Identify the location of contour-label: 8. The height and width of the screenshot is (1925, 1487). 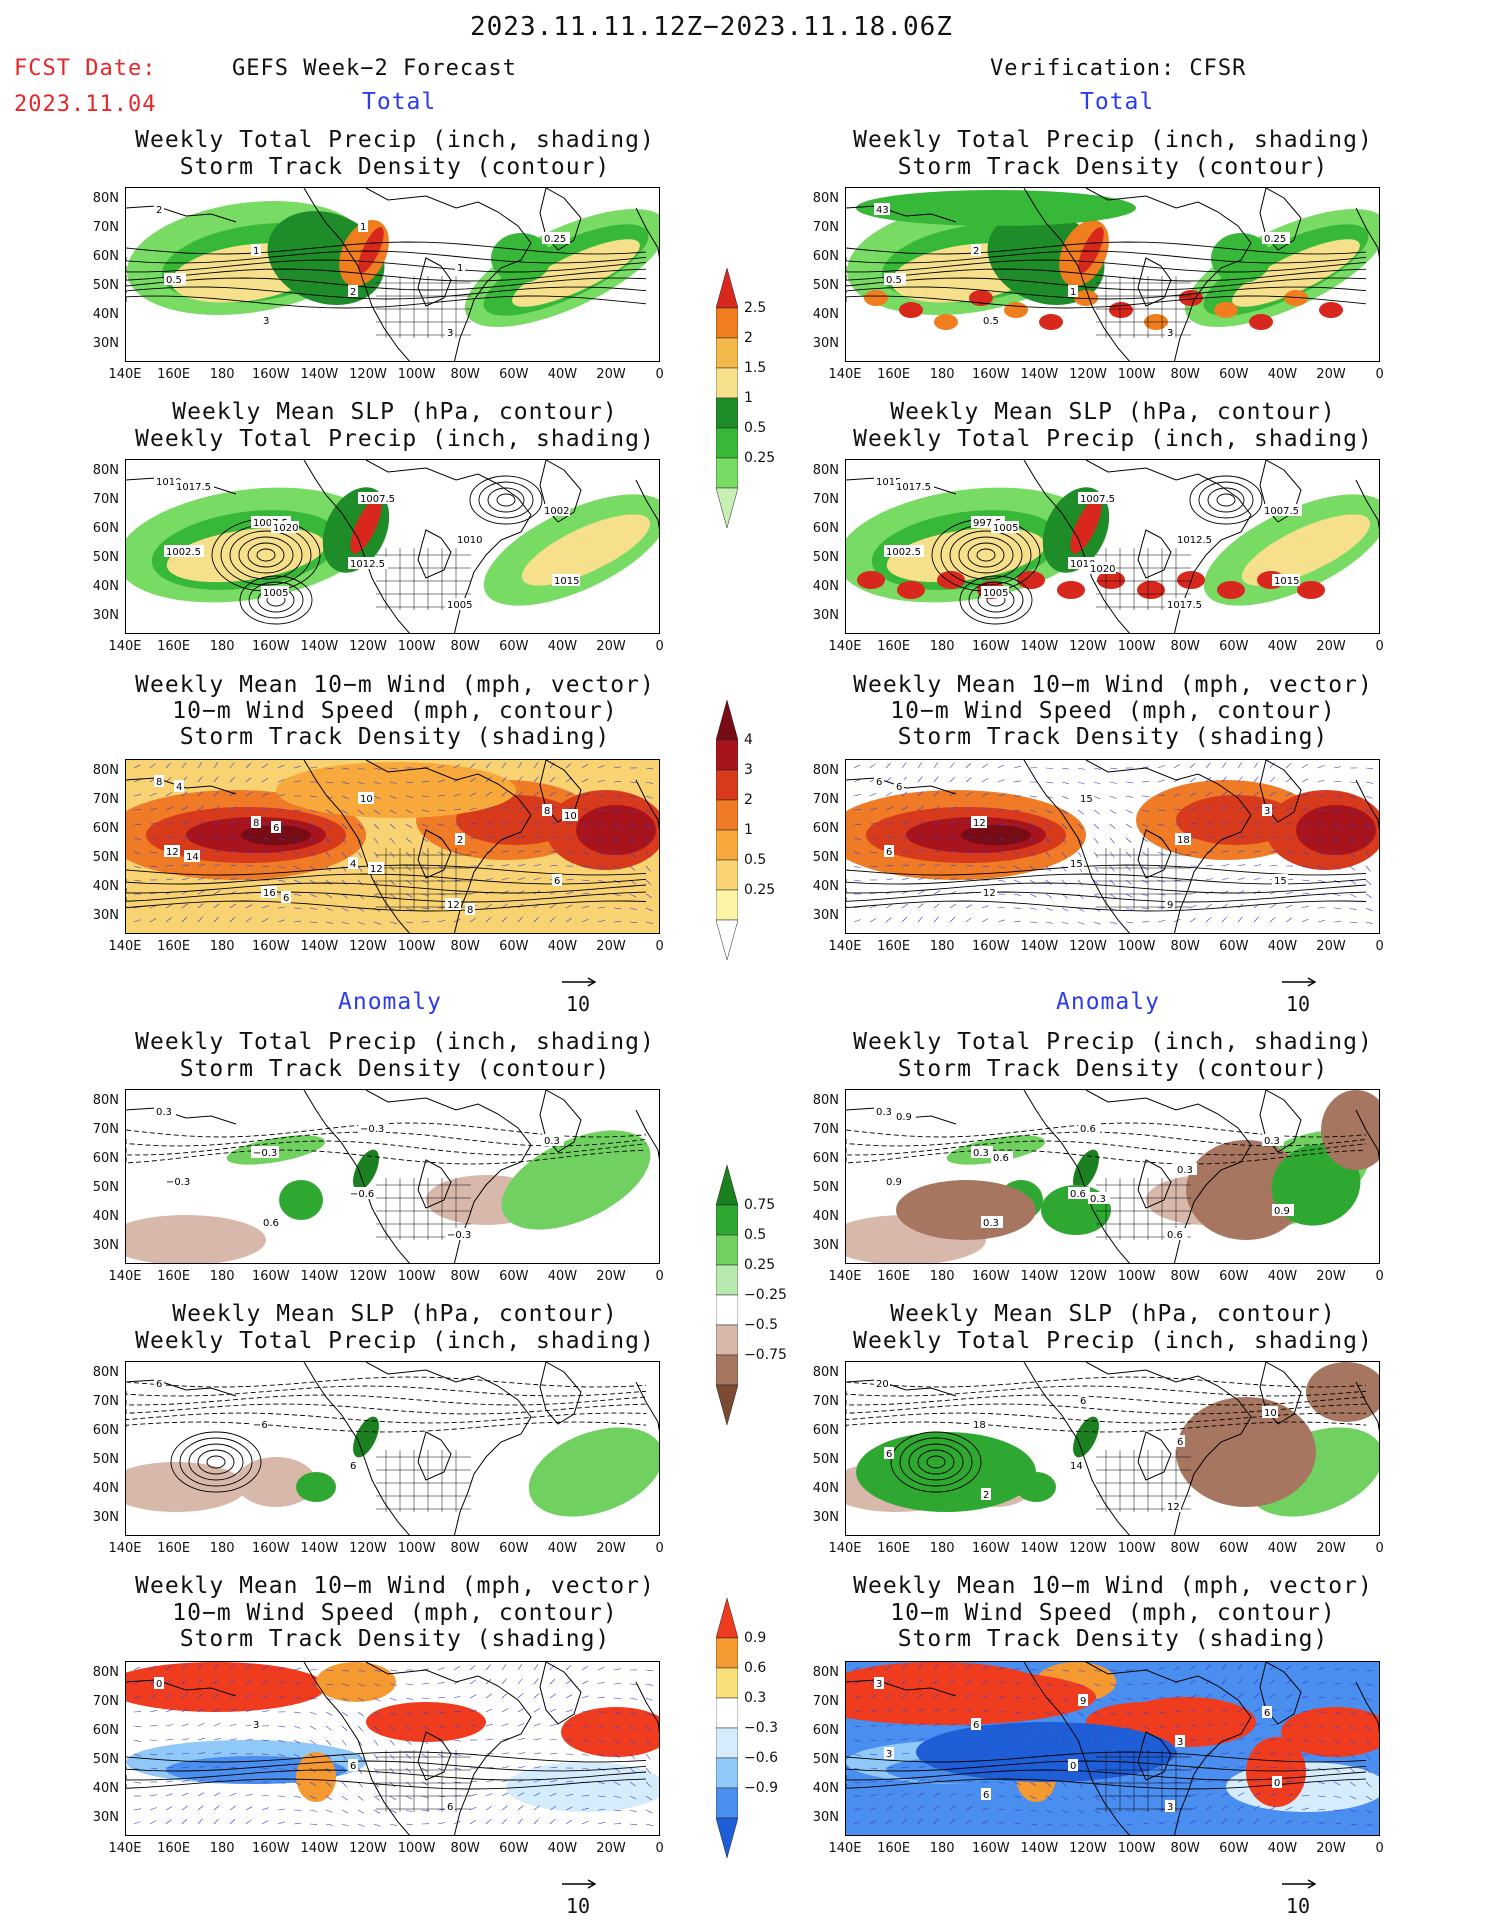
(470, 909).